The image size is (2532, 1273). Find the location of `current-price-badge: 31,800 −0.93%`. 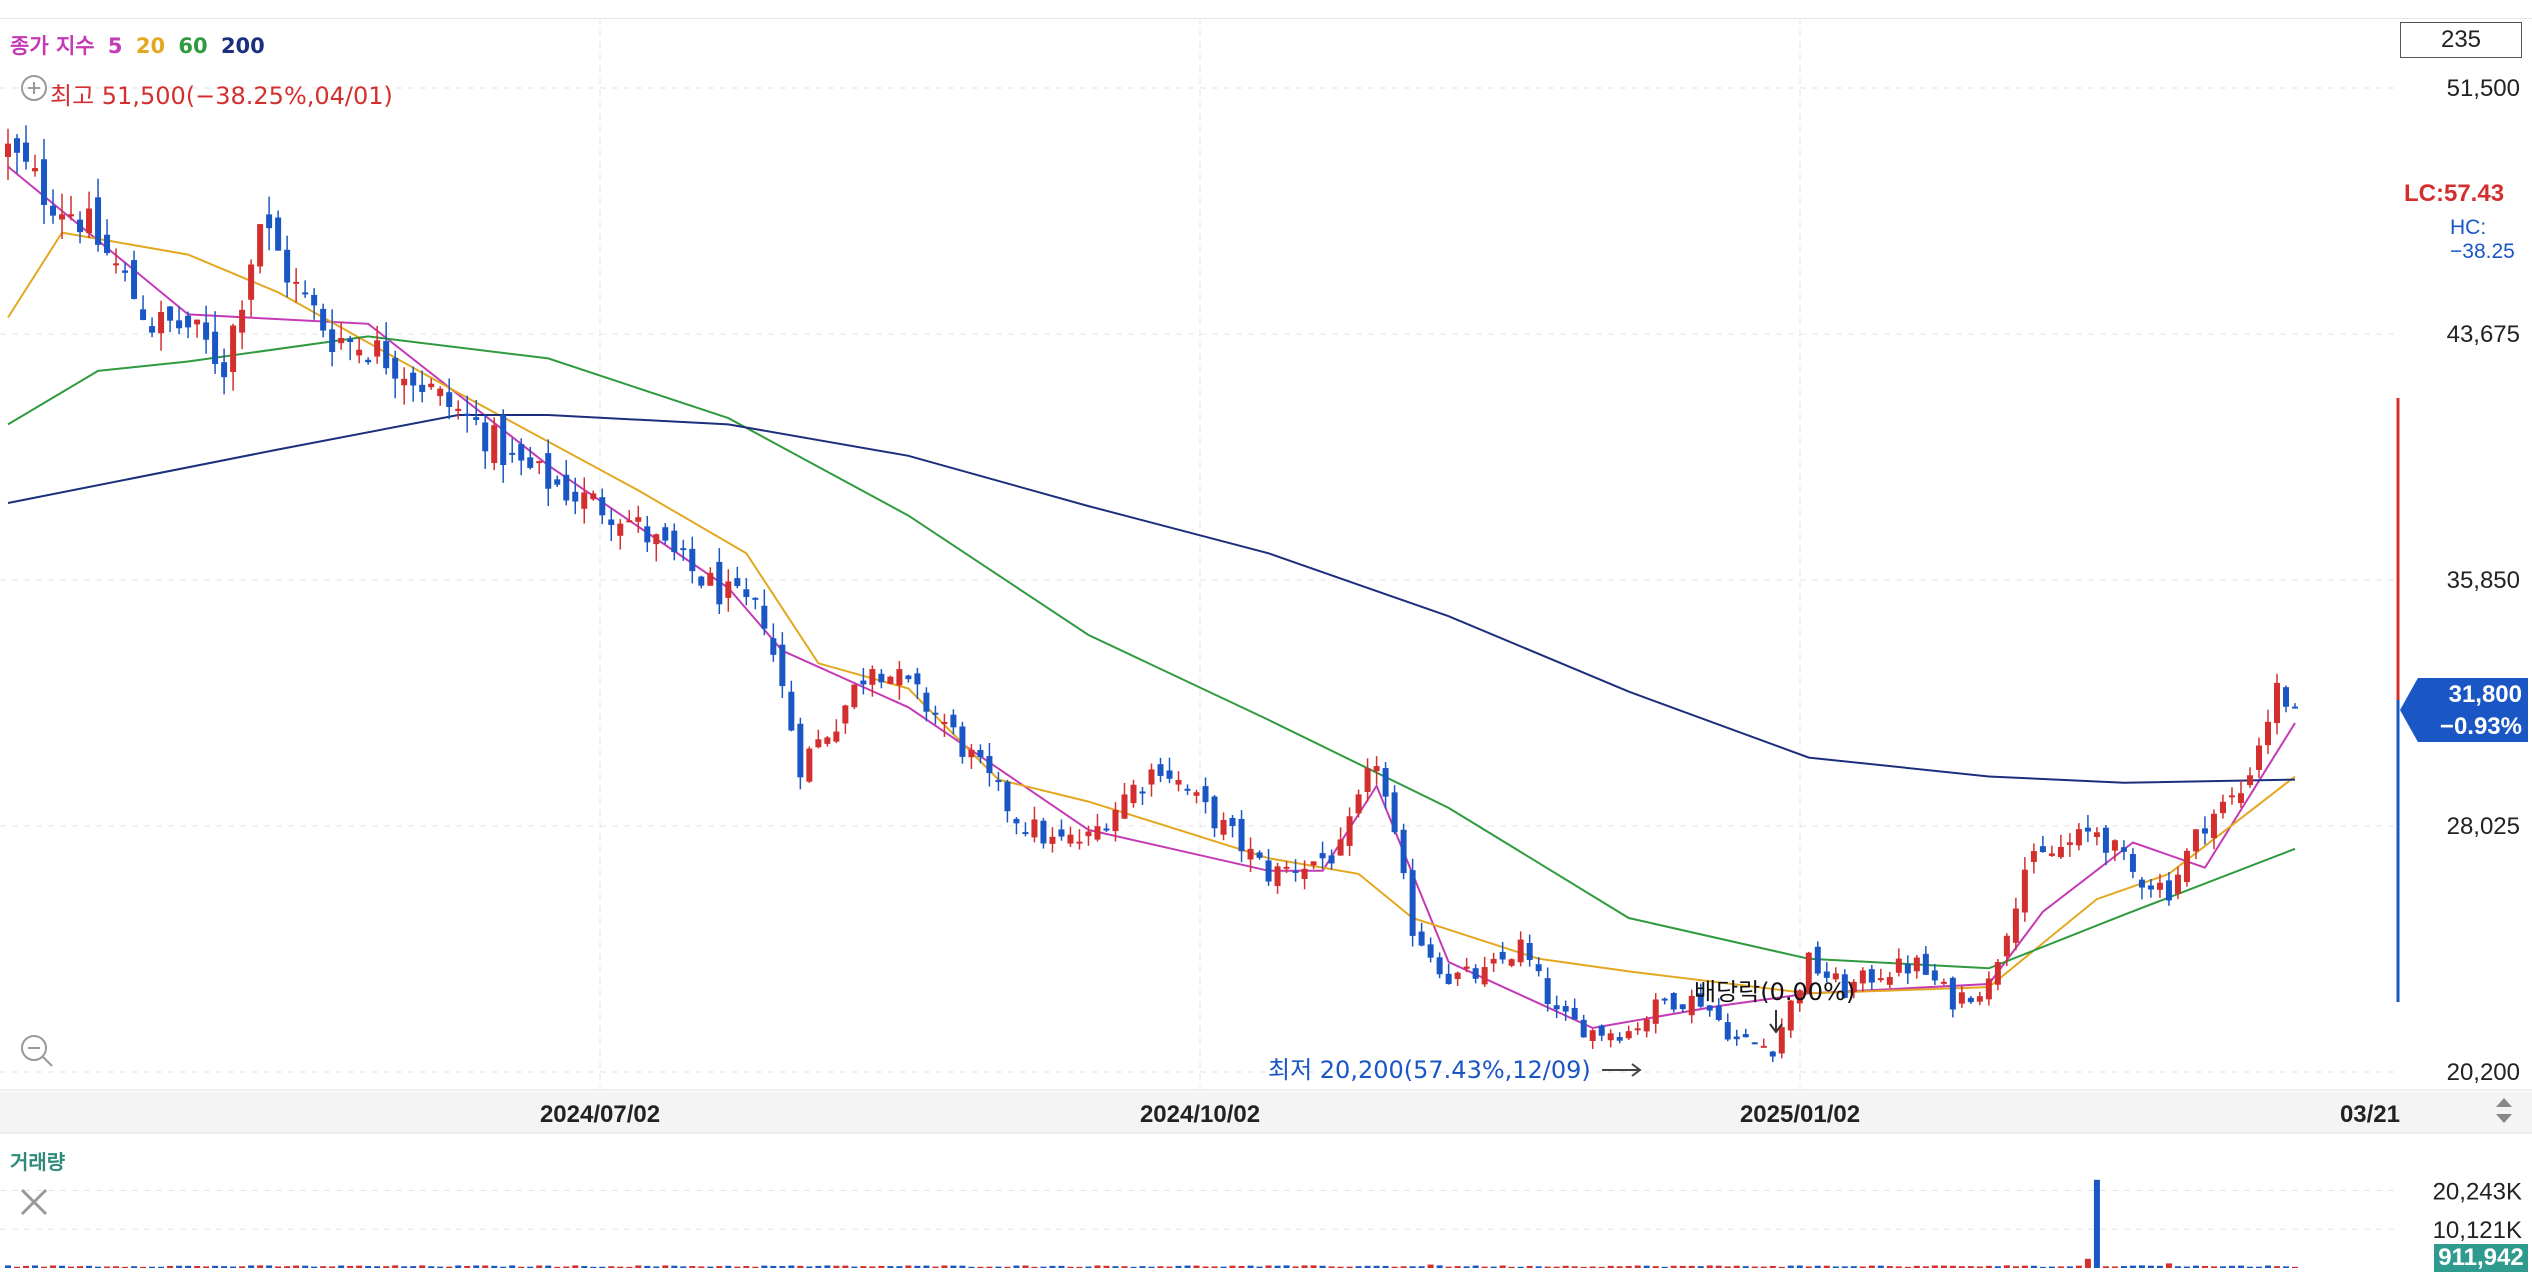

current-price-badge: 31,800 −0.93% is located at coordinates (2464, 710).